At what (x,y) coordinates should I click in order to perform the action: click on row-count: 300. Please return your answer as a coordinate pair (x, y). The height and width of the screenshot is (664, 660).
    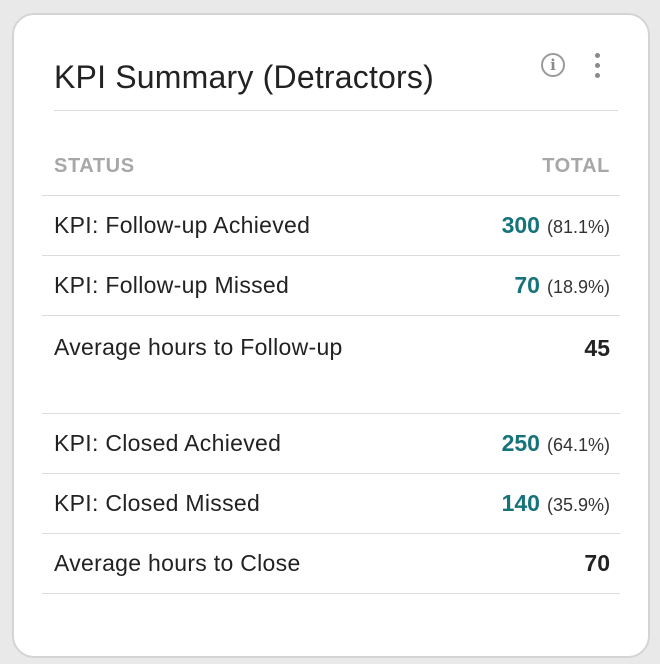
    Looking at the image, I should click on (520, 225).